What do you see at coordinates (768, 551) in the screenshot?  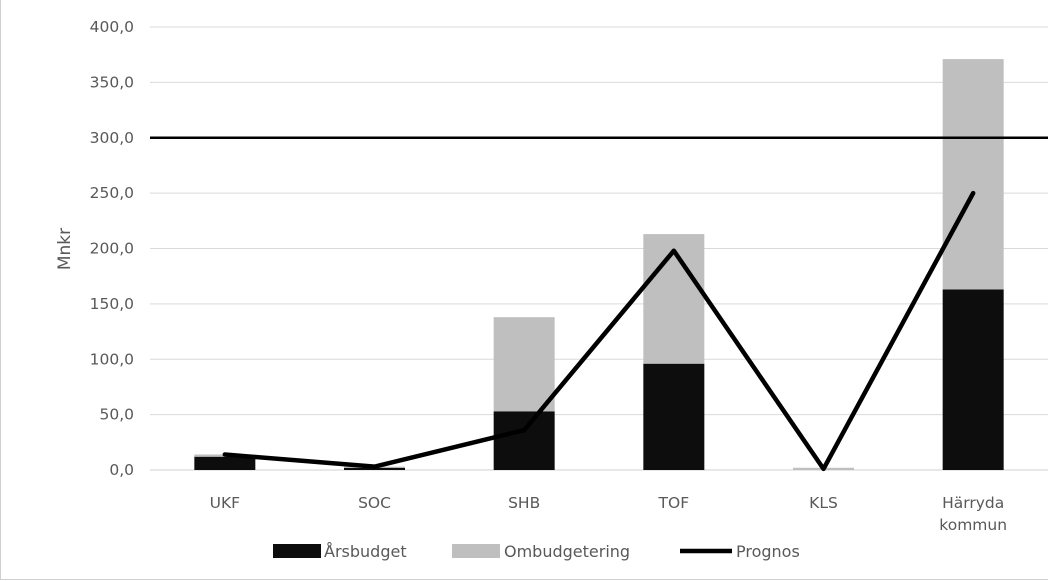 I see `legend-label: Prognos` at bounding box center [768, 551].